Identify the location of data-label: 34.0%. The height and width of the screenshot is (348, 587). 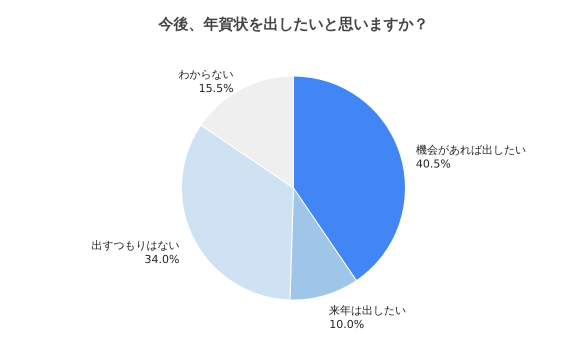
(162, 259).